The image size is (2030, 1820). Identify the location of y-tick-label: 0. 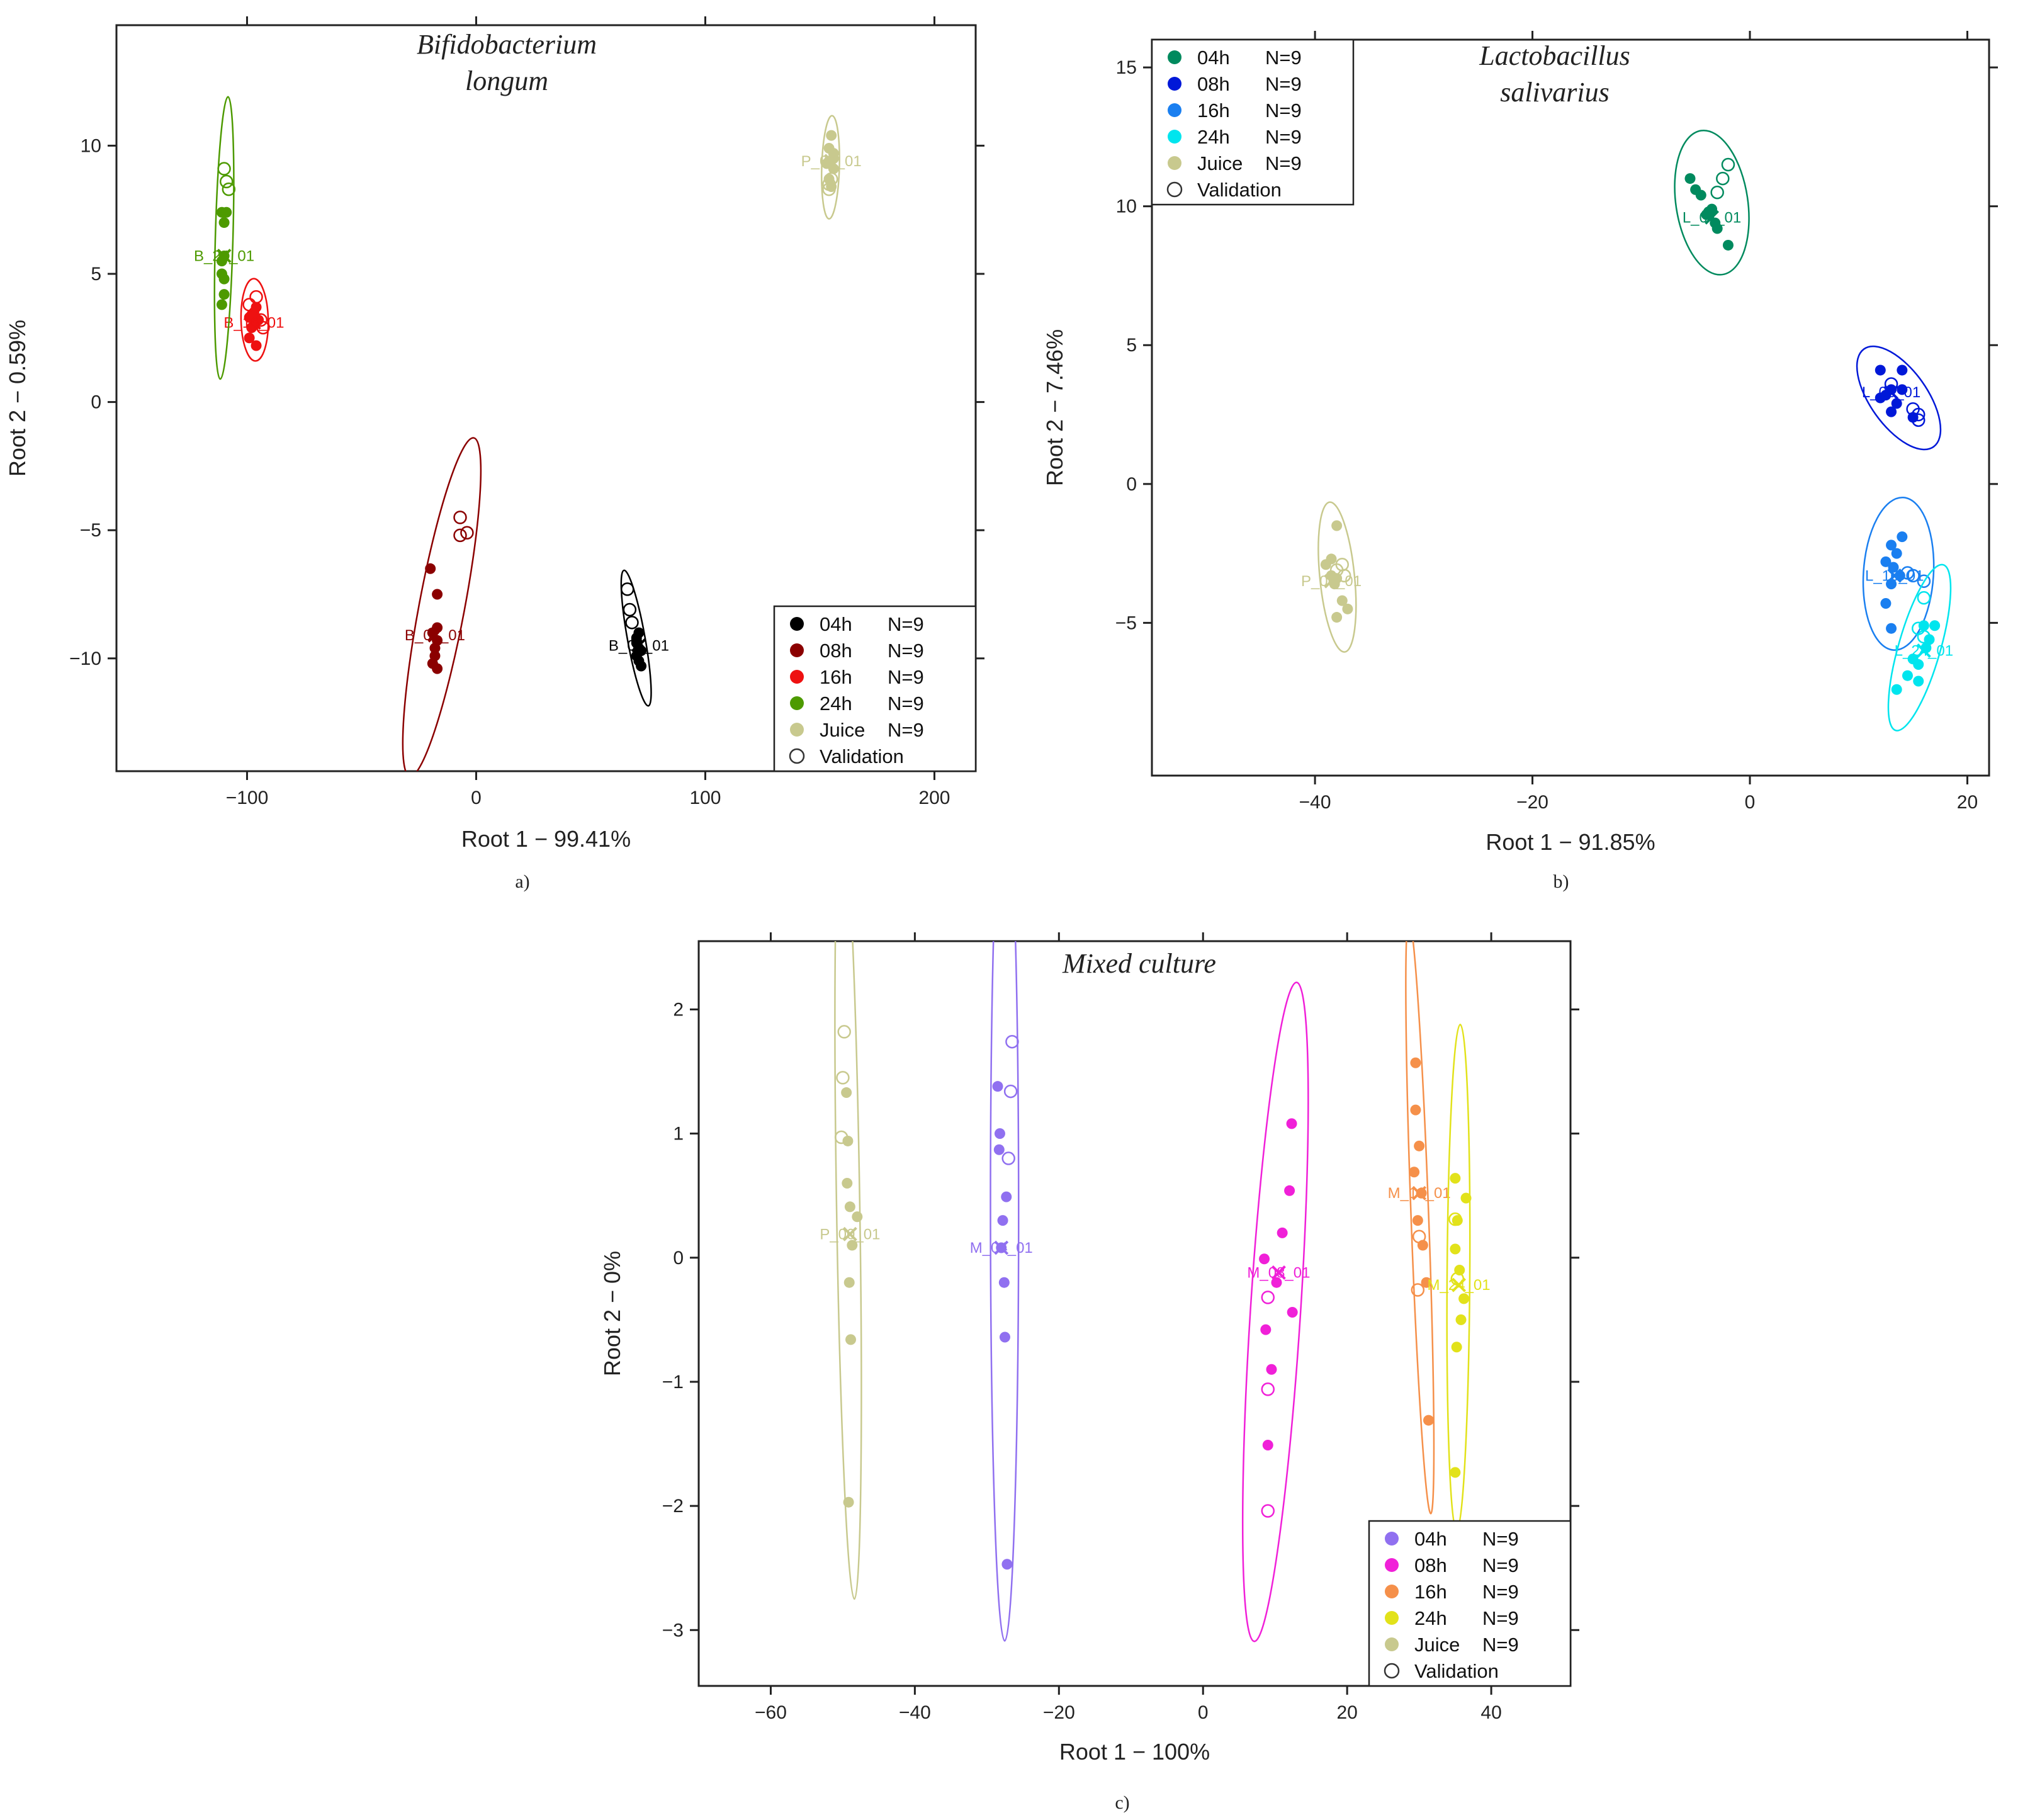
(678, 1258).